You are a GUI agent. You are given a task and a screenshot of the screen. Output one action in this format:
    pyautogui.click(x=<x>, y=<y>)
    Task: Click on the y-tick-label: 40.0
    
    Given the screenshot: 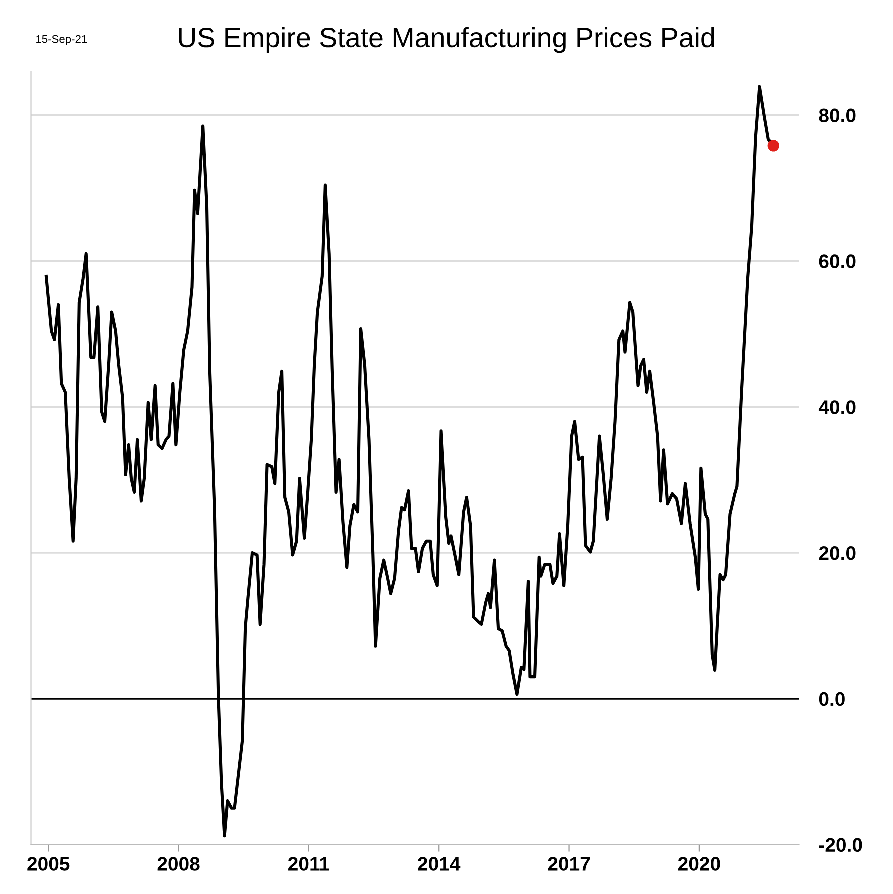 What is the action you would take?
    pyautogui.click(x=837, y=407)
    